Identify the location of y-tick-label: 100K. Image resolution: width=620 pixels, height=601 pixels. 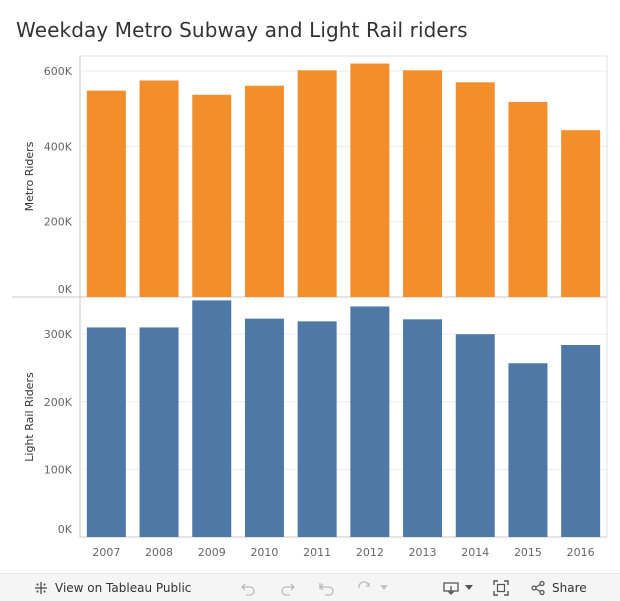
(58, 469).